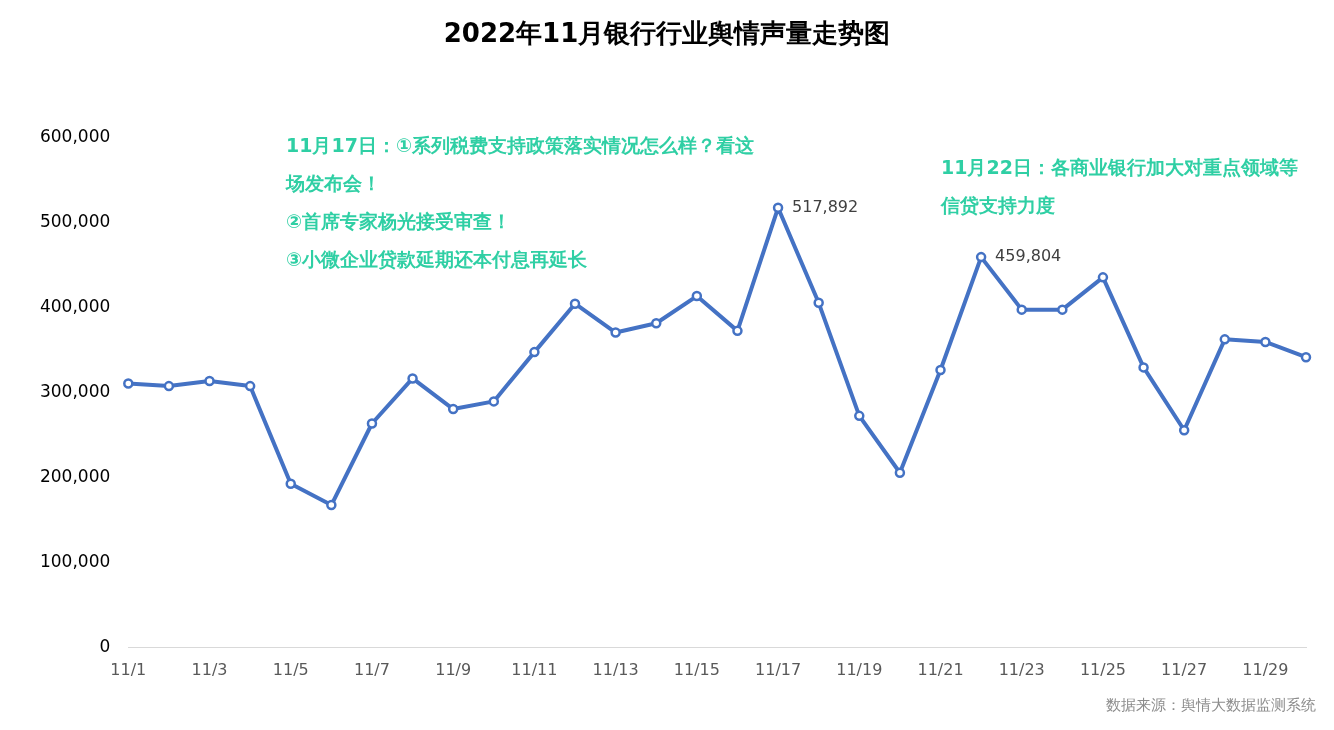 This screenshot has width=1334, height=730. I want to click on source-note: 数据来源：舆情大数据监测系统, so click(1211, 705).